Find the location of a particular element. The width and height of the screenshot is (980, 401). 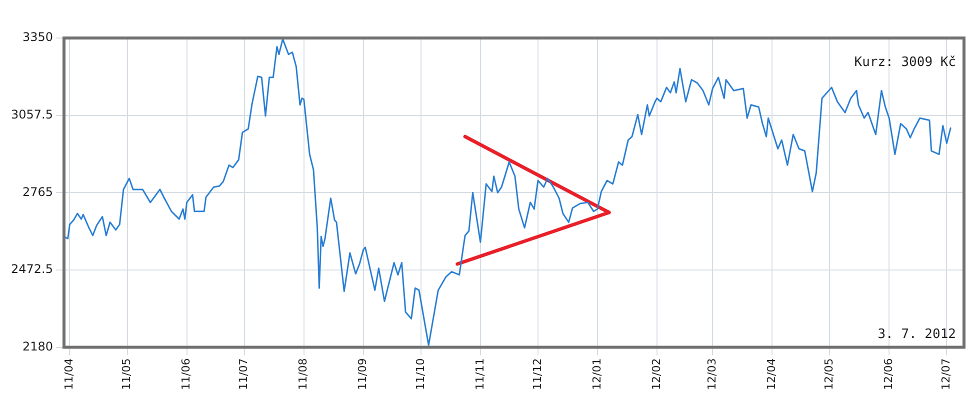

x-tick-label: 11/06 is located at coordinates (186, 374).